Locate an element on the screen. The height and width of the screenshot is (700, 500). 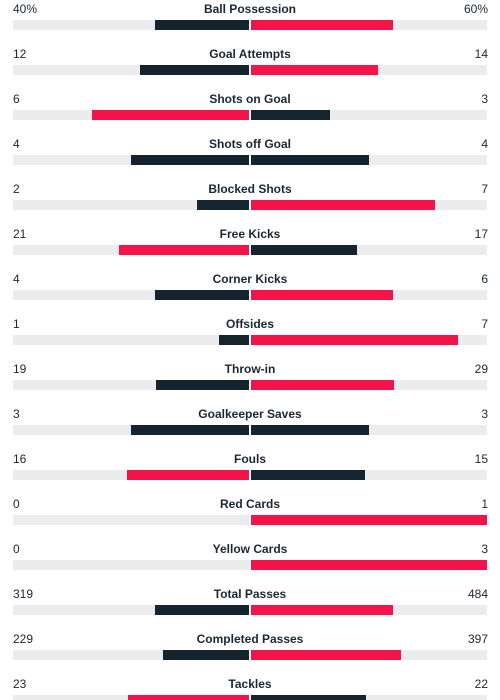
stat-row: 2 Blocked Shots 7 is located at coordinates (250, 196).